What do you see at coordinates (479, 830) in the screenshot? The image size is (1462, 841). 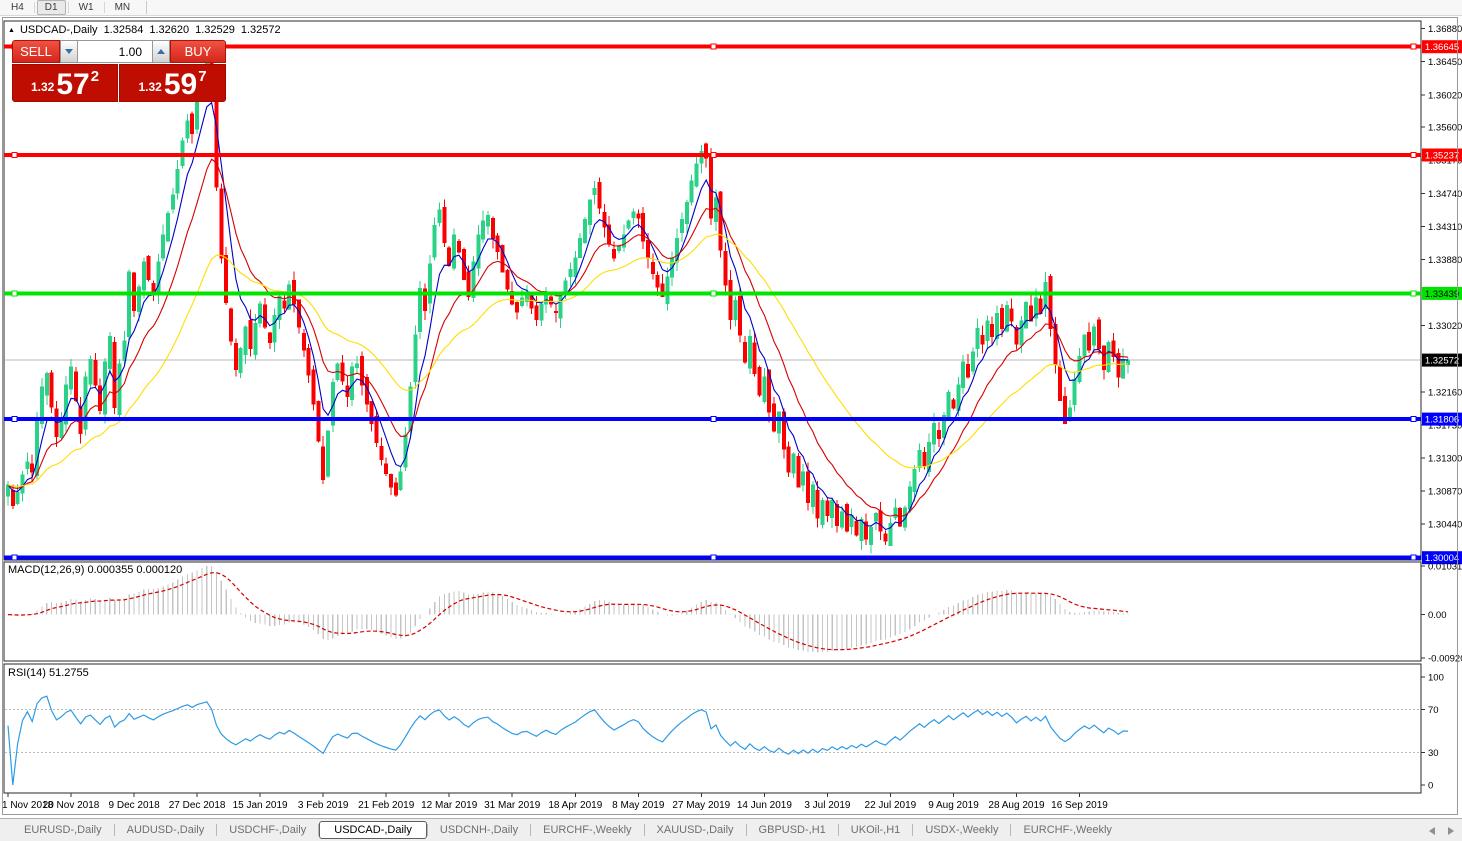 I see `tab-usdcnh-daily: USDCNH-,Daily` at bounding box center [479, 830].